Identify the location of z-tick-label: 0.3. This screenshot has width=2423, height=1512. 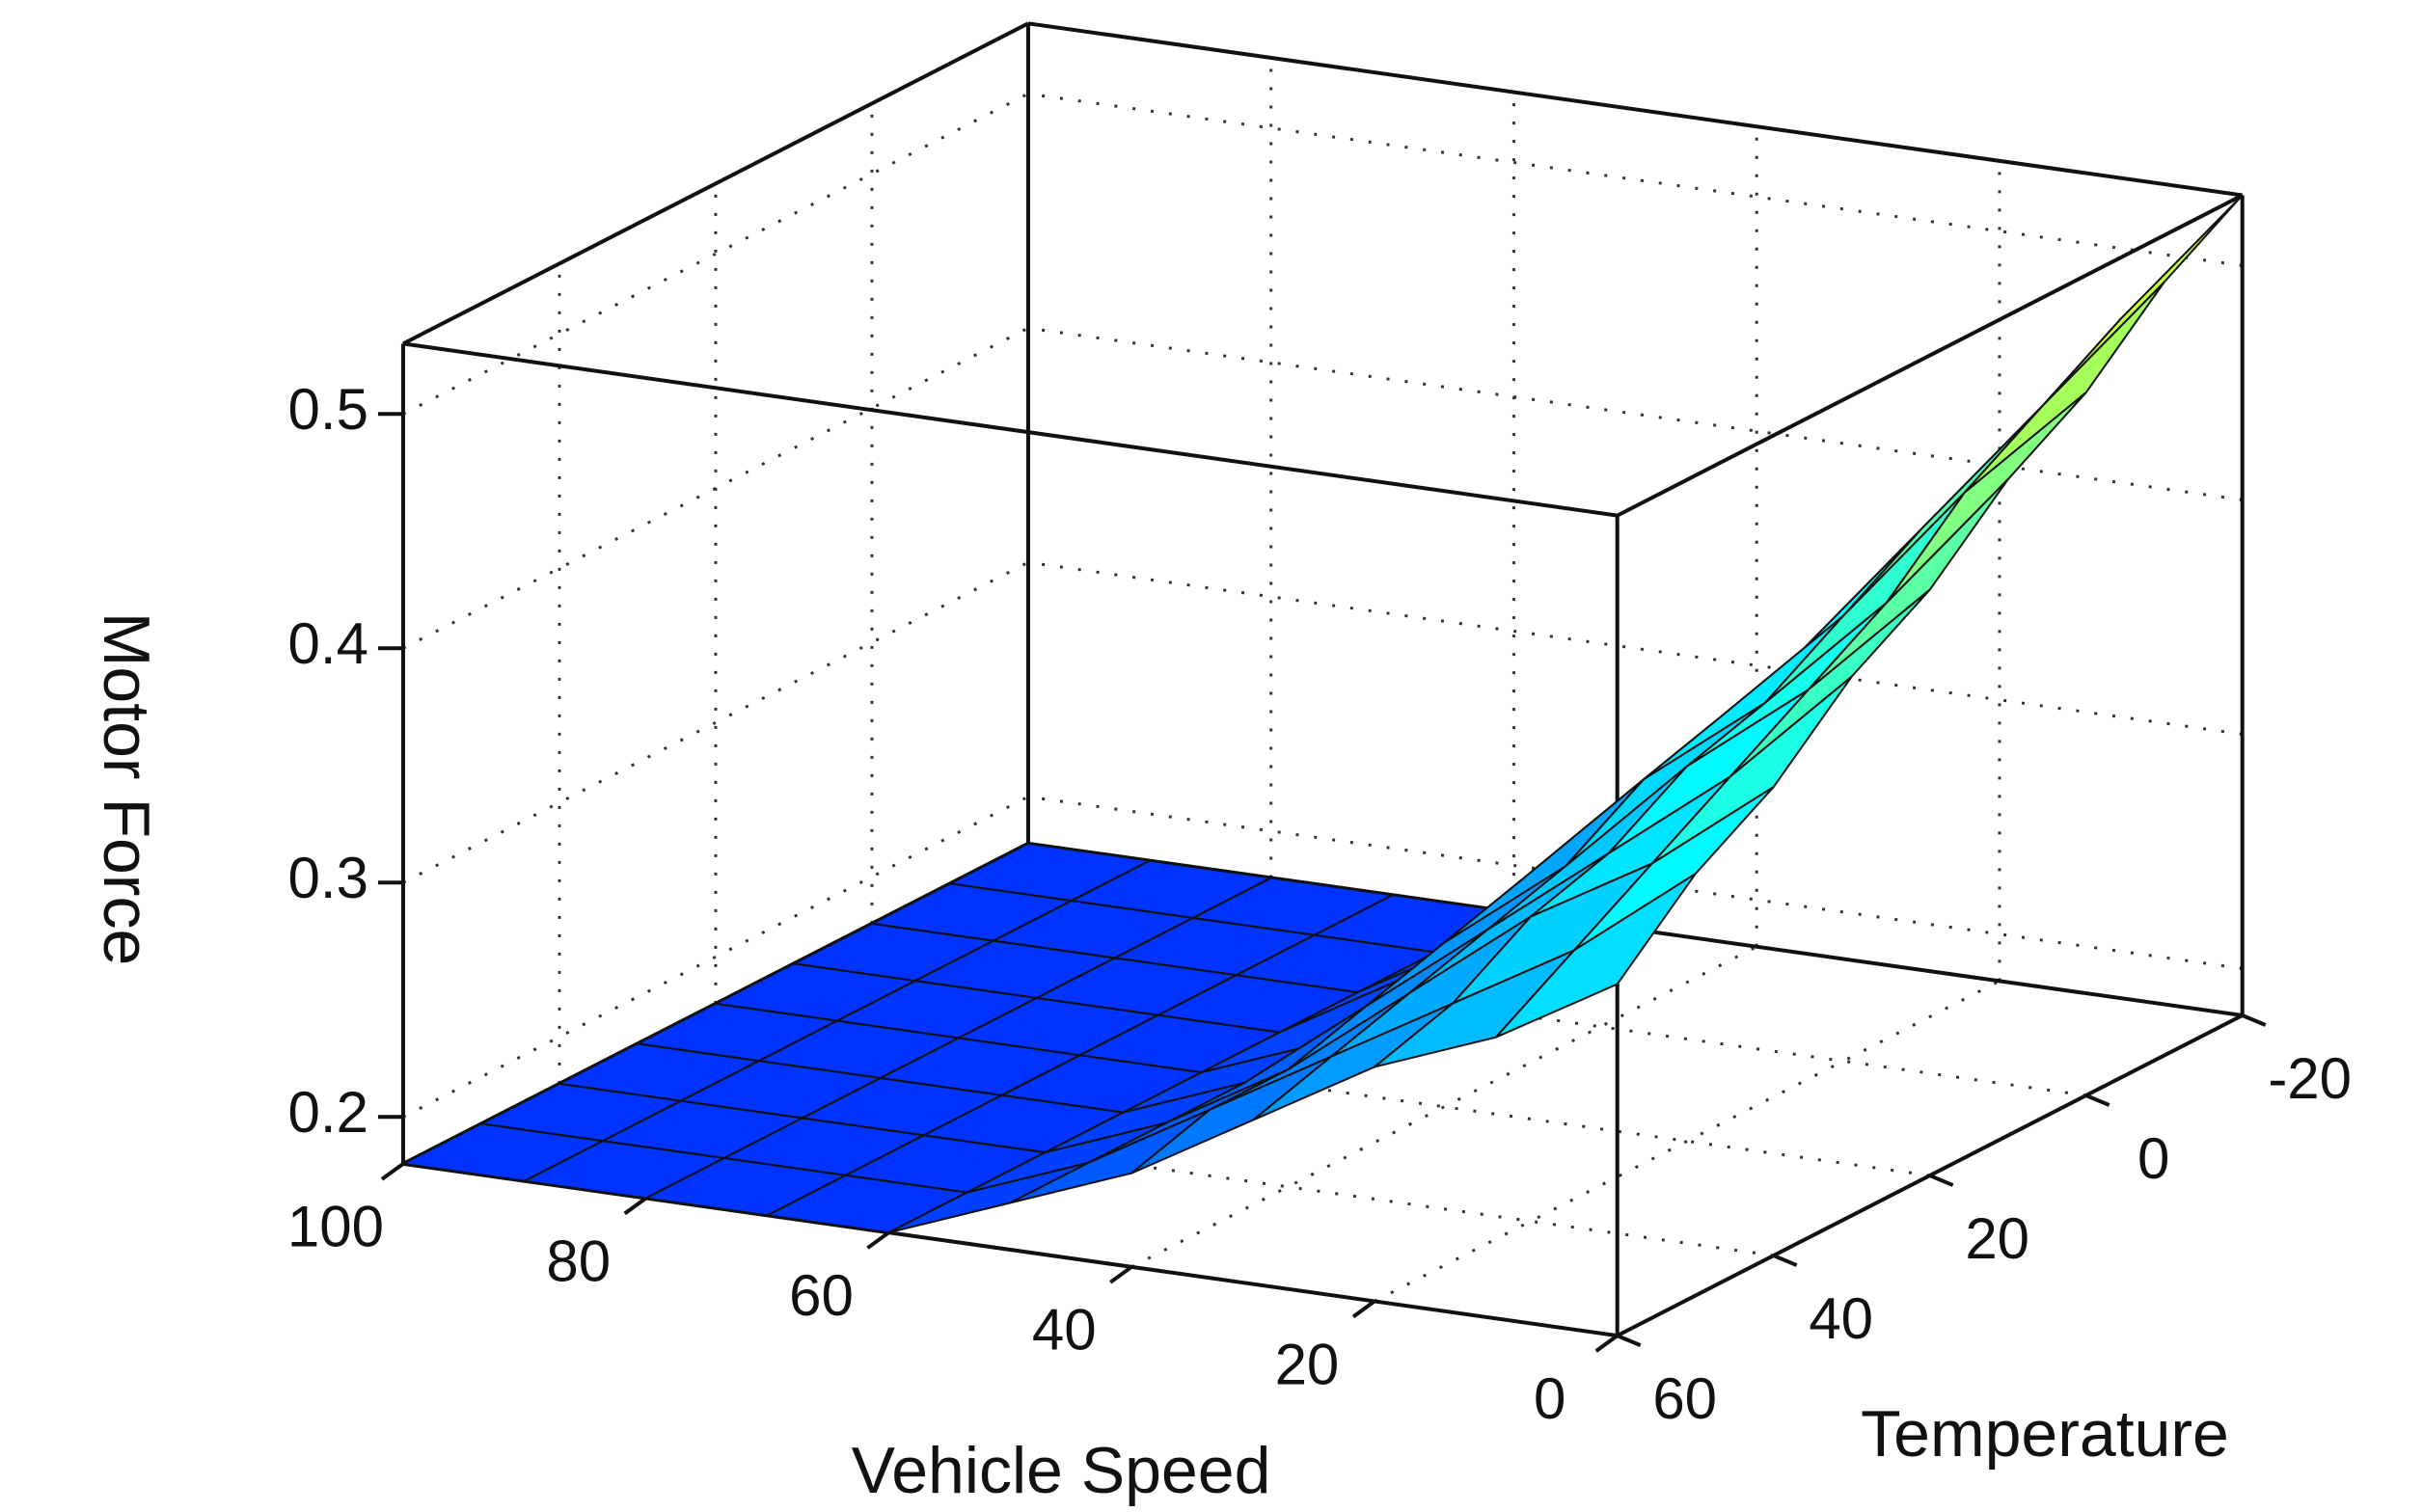
(328, 878).